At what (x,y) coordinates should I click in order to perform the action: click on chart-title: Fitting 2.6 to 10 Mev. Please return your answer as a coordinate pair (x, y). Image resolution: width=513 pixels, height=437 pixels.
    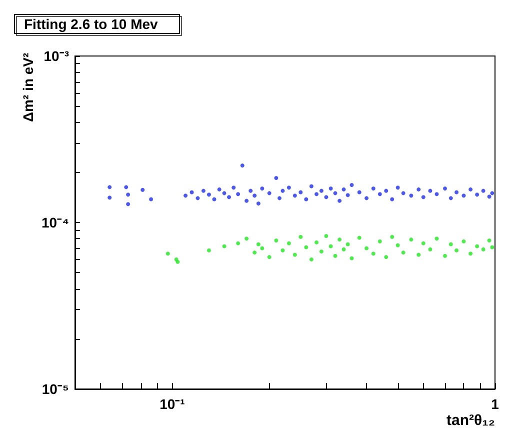
    Looking at the image, I should click on (91, 24).